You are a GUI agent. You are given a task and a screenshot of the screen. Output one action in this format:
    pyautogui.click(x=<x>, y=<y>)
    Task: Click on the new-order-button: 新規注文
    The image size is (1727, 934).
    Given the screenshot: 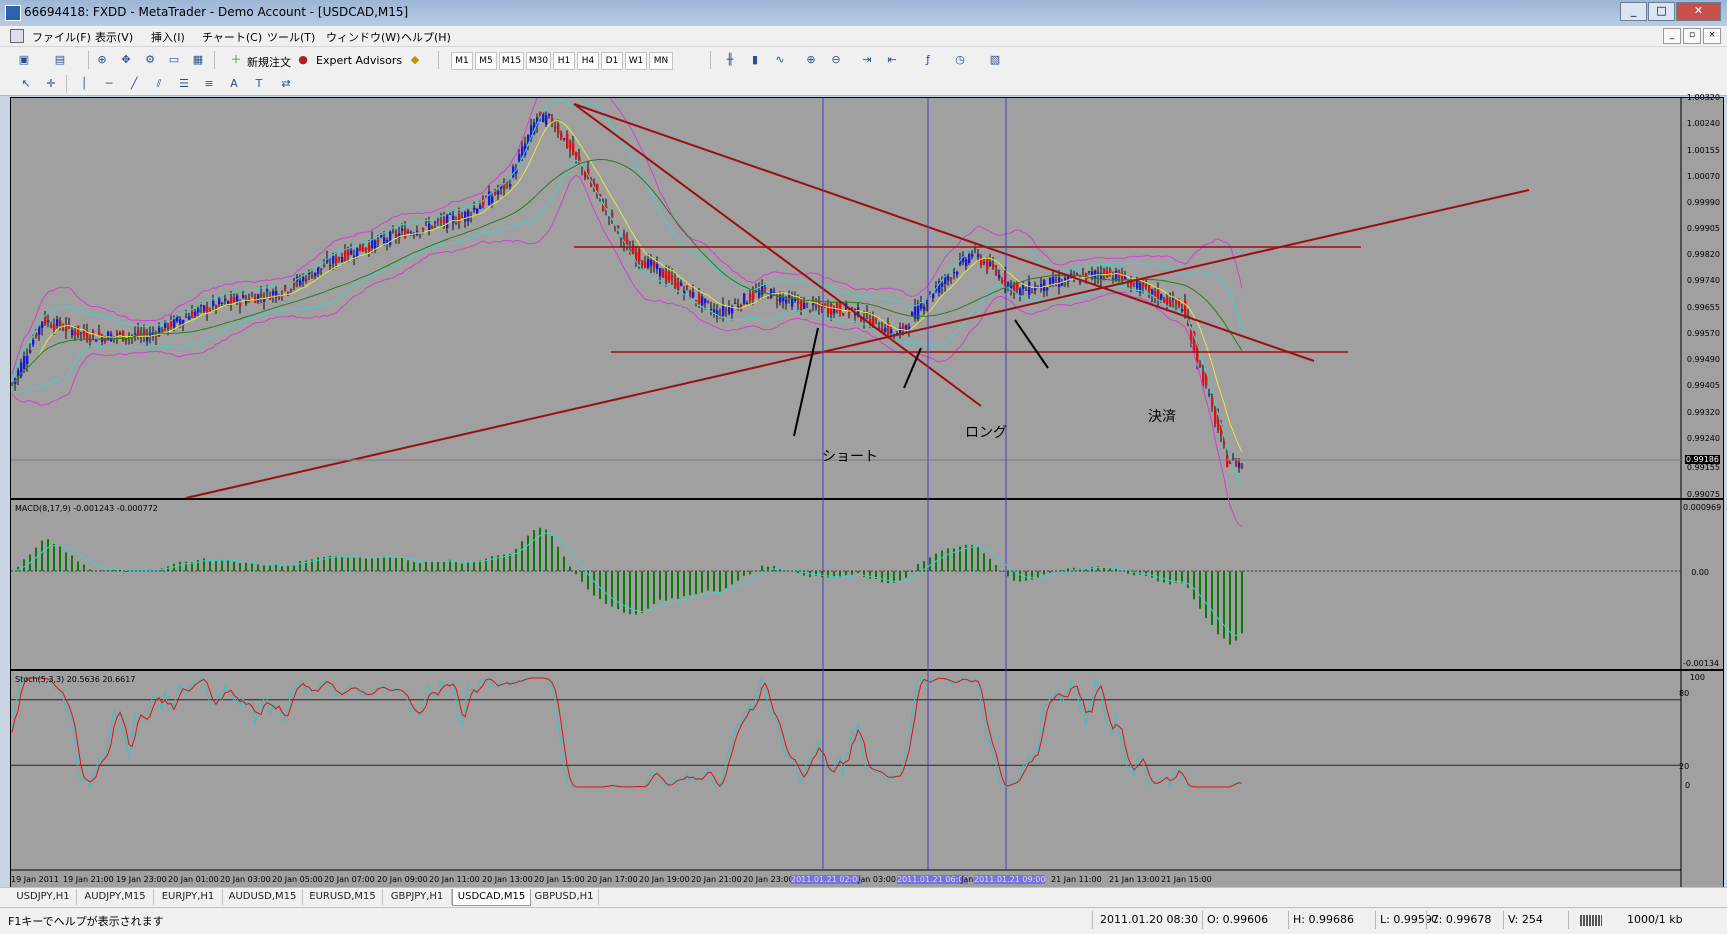 What is the action you would take?
    pyautogui.click(x=269, y=62)
    